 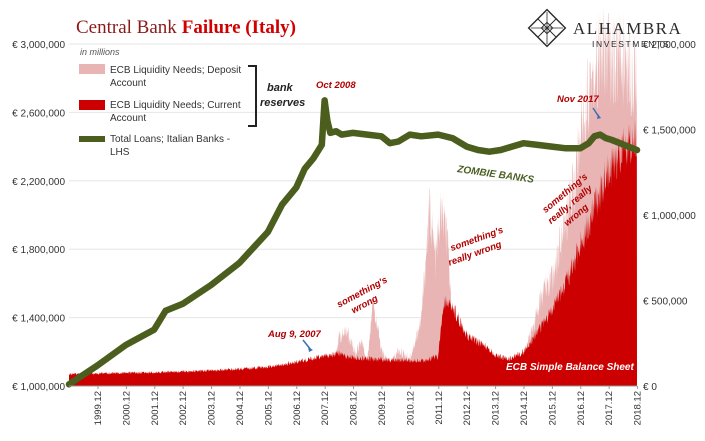 I want to click on x-tick-label: 2018.12, so click(x=638, y=408).